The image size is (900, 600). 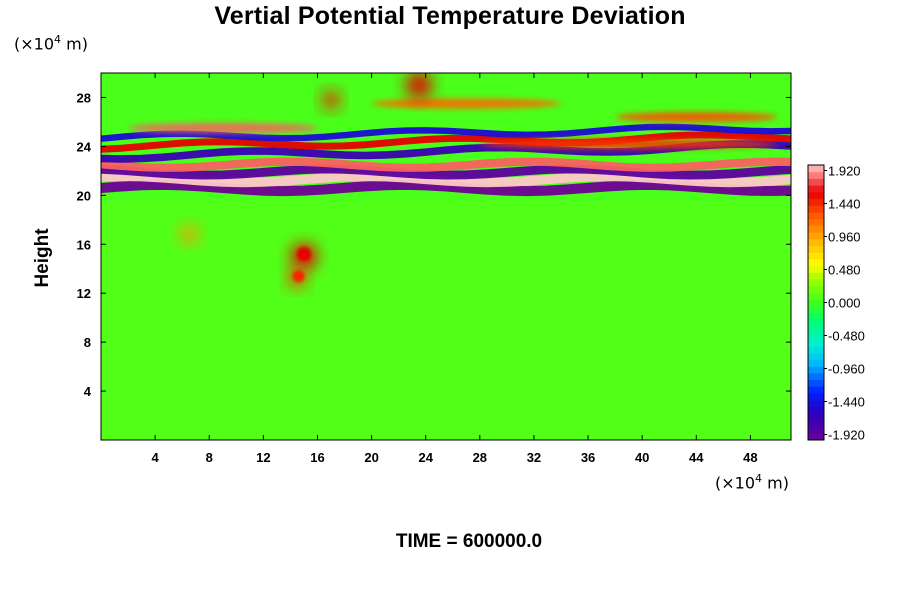 I want to click on colorbar-label: 1.440, so click(x=844, y=204).